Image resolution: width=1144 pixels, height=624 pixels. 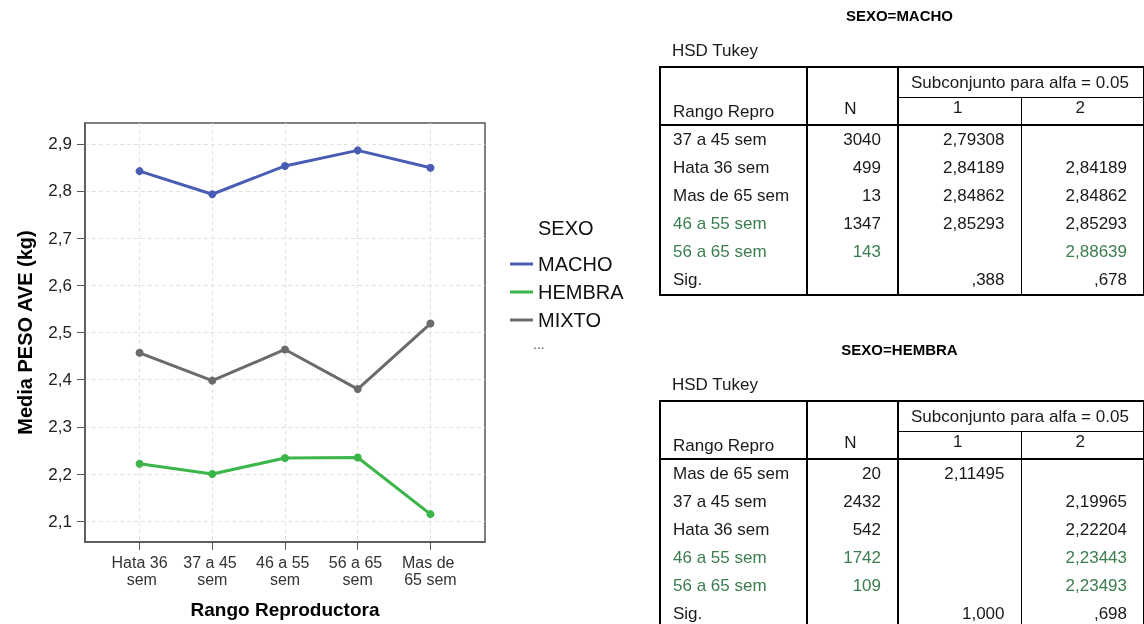 What do you see at coordinates (60, 521) in the screenshot?
I see `y-tick-label: 2,1` at bounding box center [60, 521].